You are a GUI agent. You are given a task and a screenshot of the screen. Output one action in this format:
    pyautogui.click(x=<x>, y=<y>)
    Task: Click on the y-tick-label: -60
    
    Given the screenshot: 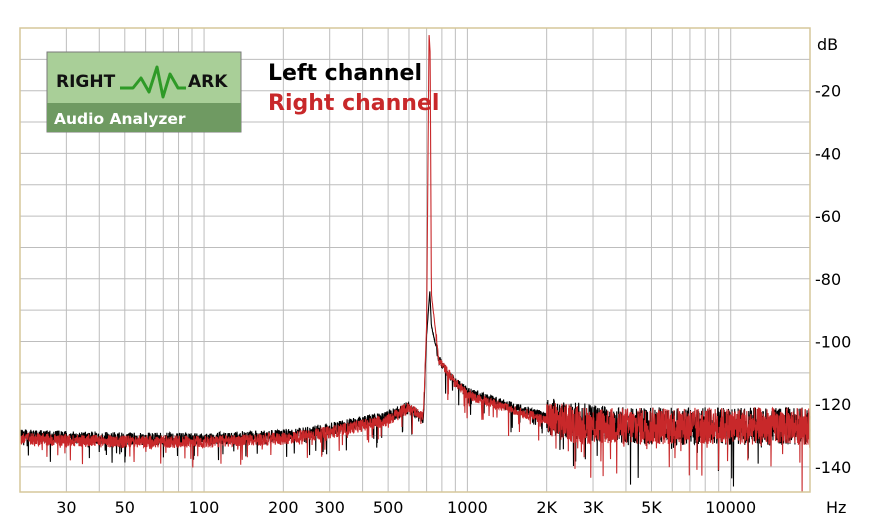 What is the action you would take?
    pyautogui.click(x=828, y=216)
    